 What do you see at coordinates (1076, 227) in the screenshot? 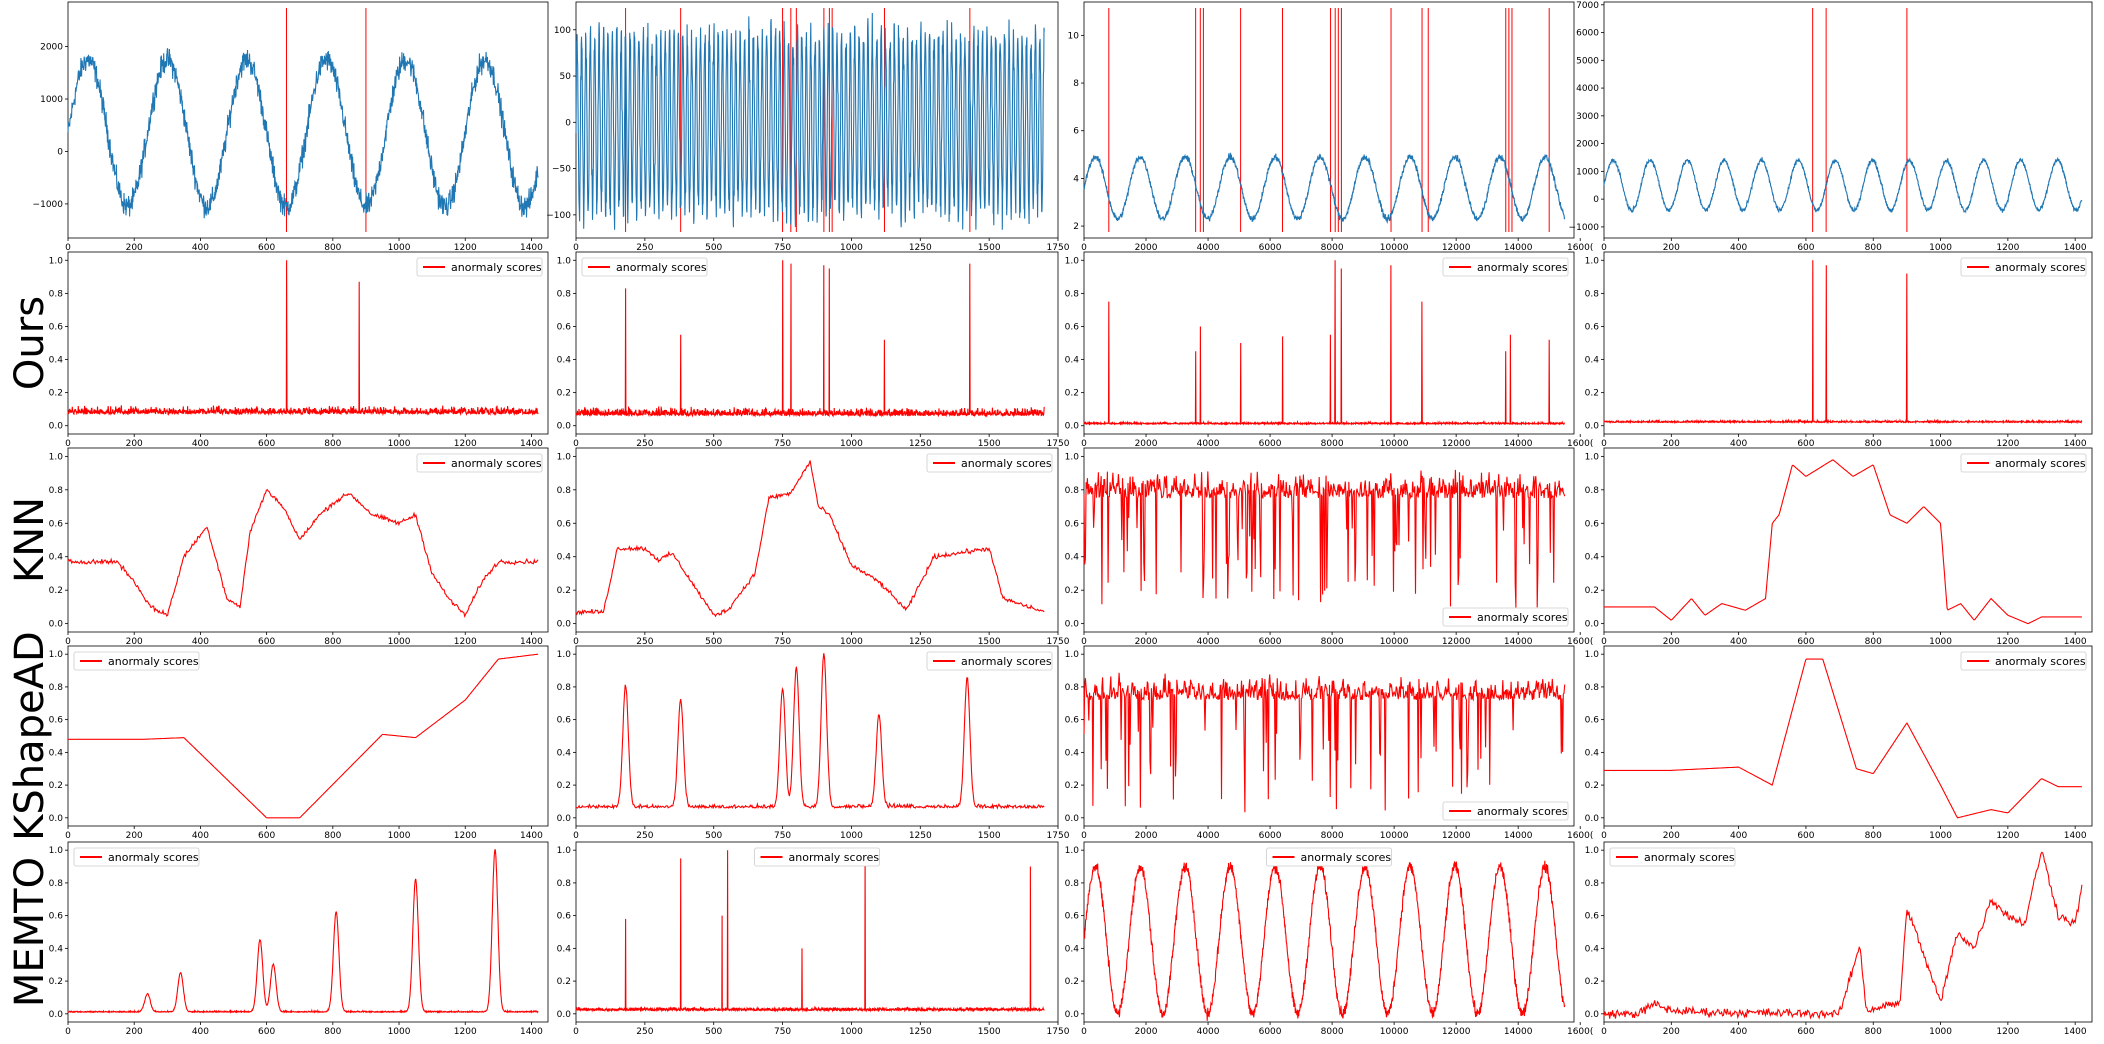
I see `y-tick-label: 2` at bounding box center [1076, 227].